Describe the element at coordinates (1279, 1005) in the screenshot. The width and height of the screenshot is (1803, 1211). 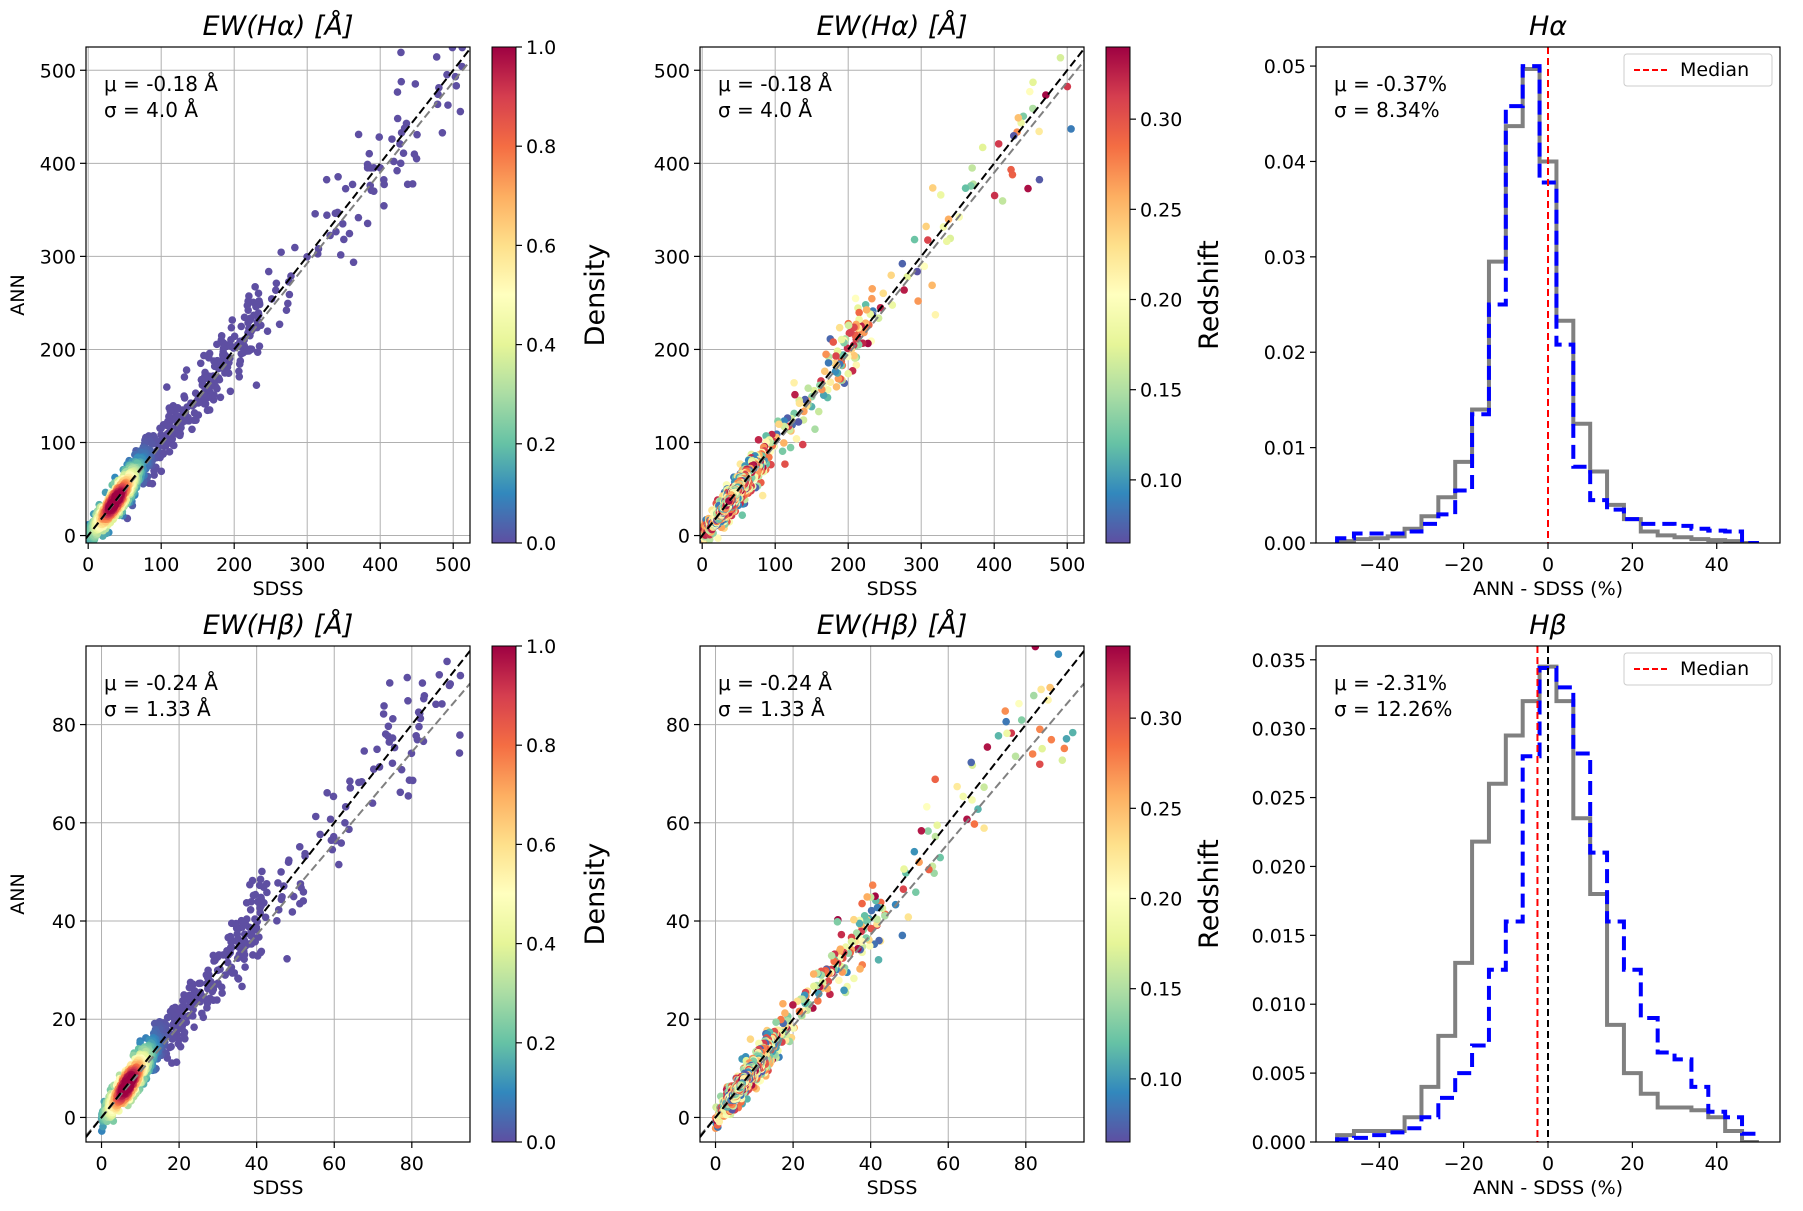
I see `y-tick-label: 0.010` at that location.